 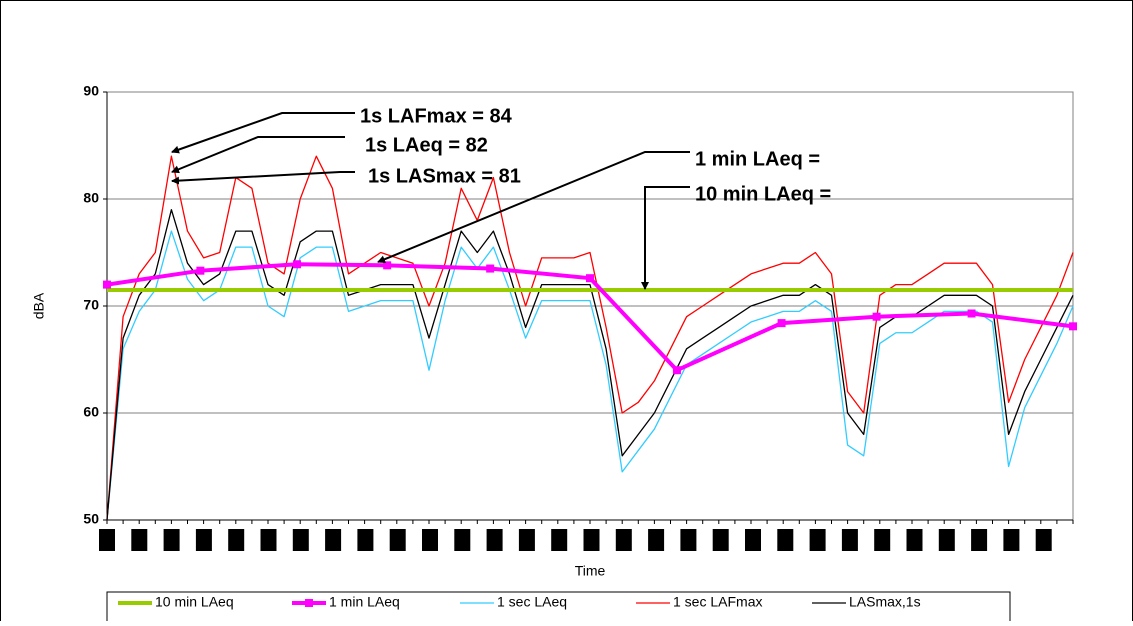 I want to click on x-axis-label: Time, so click(x=590, y=571).